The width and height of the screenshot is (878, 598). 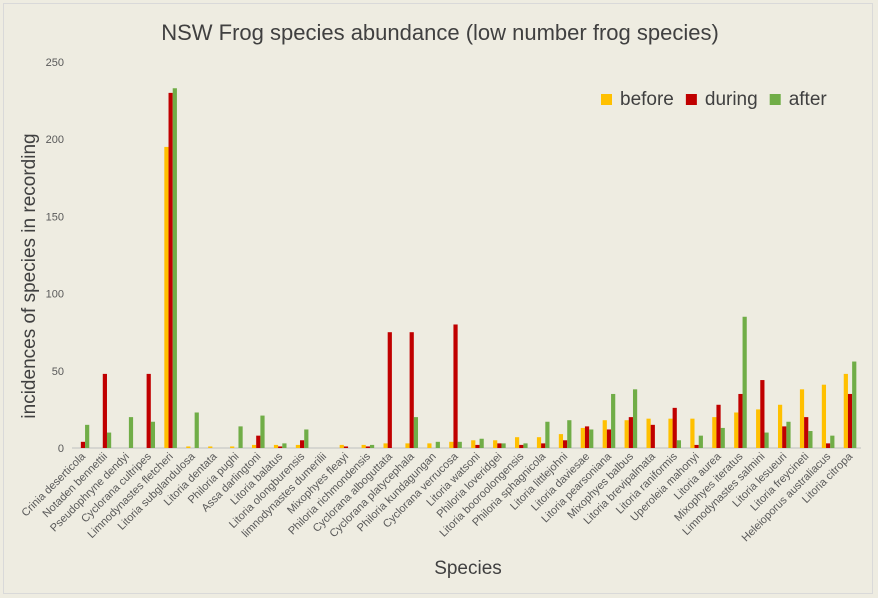 I want to click on legend-swatch-before, so click(x=606, y=99).